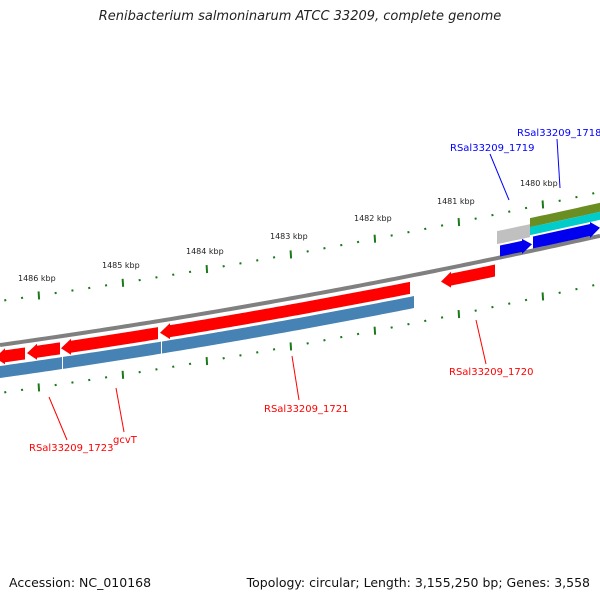 Image resolution: width=600 pixels, height=600 pixels. I want to click on ruler-label: 1481 kbp, so click(456, 201).